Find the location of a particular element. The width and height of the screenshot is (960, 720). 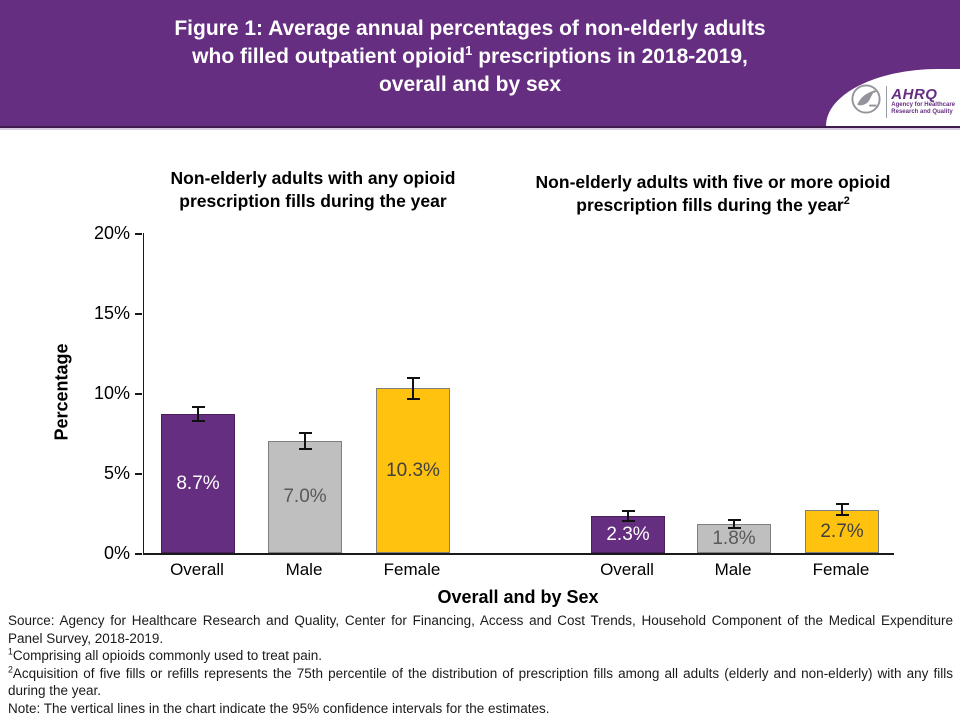

bar-overall-group2: 2.3% is located at coordinates (628, 534).